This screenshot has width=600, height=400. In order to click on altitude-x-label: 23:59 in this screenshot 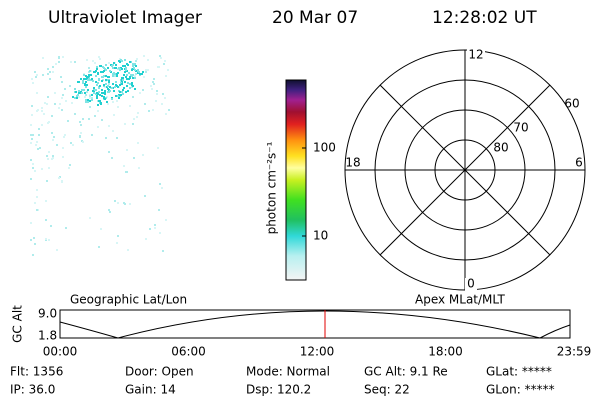, I will do `click(574, 352)`.